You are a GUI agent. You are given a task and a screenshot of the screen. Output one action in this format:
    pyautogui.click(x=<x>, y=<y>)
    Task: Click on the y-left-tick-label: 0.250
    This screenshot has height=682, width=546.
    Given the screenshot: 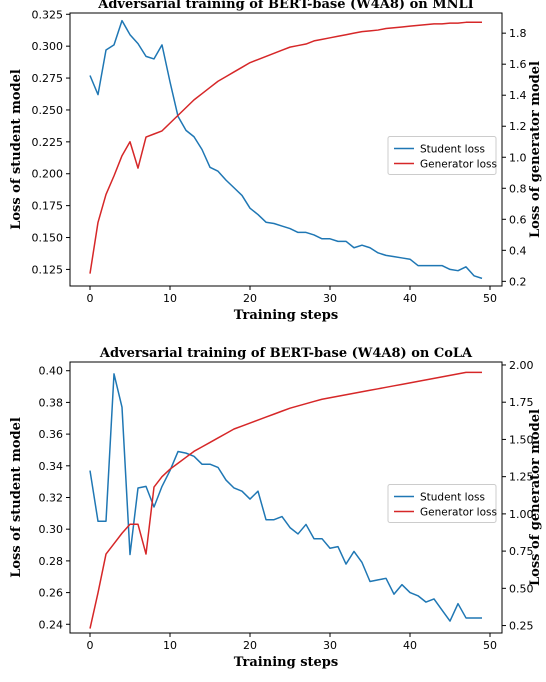 What is the action you would take?
    pyautogui.click(x=48, y=110)
    